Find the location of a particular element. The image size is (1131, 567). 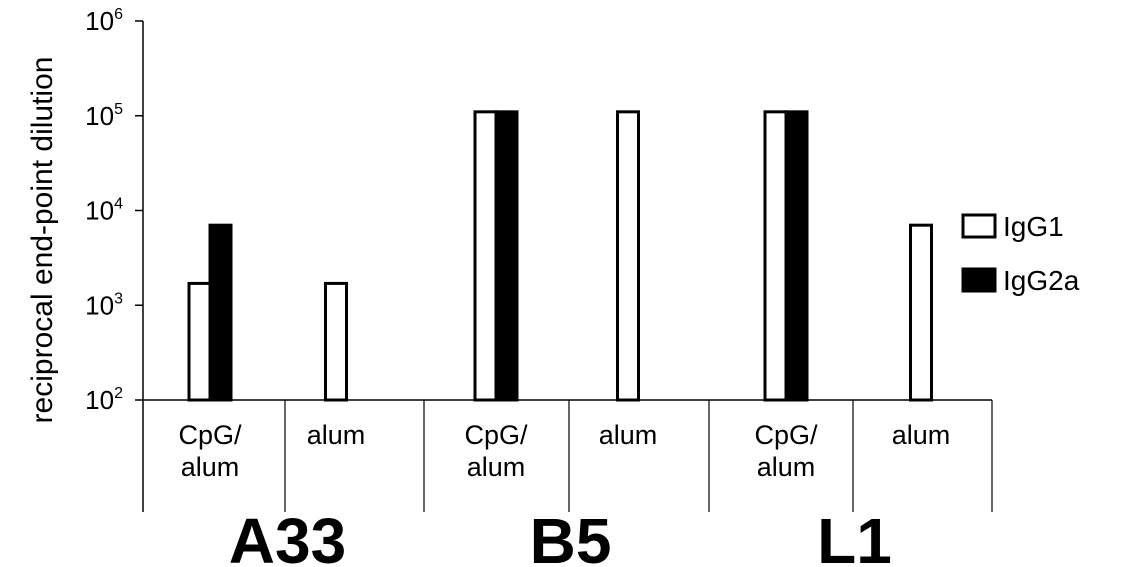

y-tick-label: 10² is located at coordinates (104, 400).